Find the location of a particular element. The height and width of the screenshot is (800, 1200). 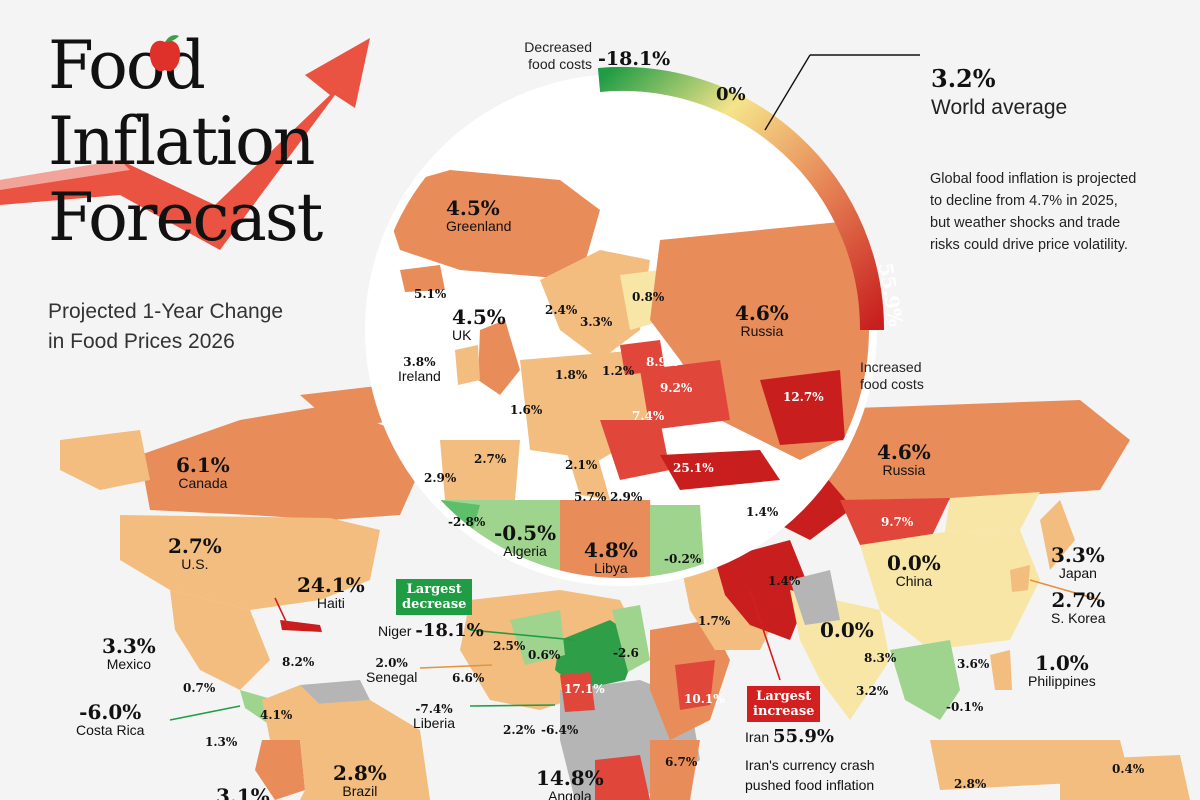

sweden-value: 2.4% is located at coordinates (561, 310).